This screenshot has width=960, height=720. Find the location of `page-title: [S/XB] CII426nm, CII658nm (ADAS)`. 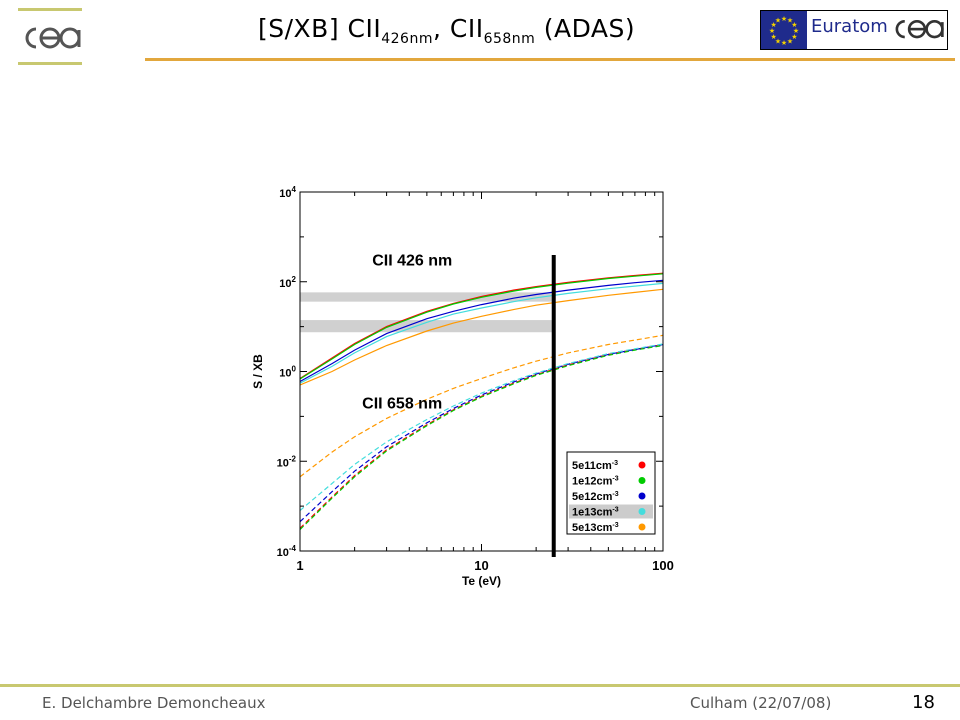

page-title: [S/XB] CII426nm, CII658nm (ADAS) is located at coordinates (447, 30).